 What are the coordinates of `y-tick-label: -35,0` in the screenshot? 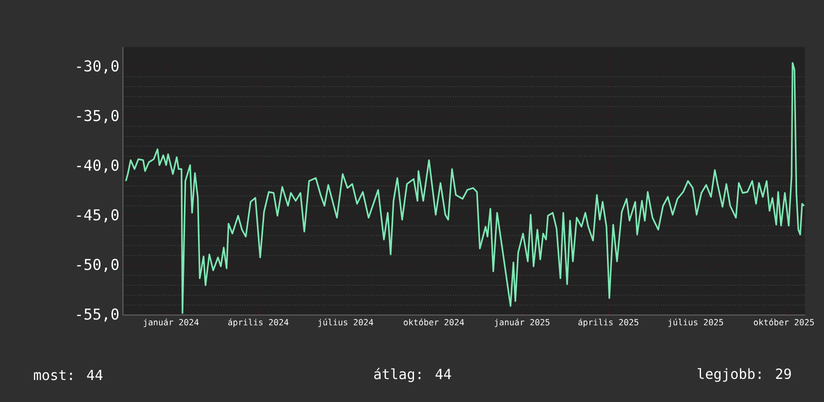 It's located at (97, 117).